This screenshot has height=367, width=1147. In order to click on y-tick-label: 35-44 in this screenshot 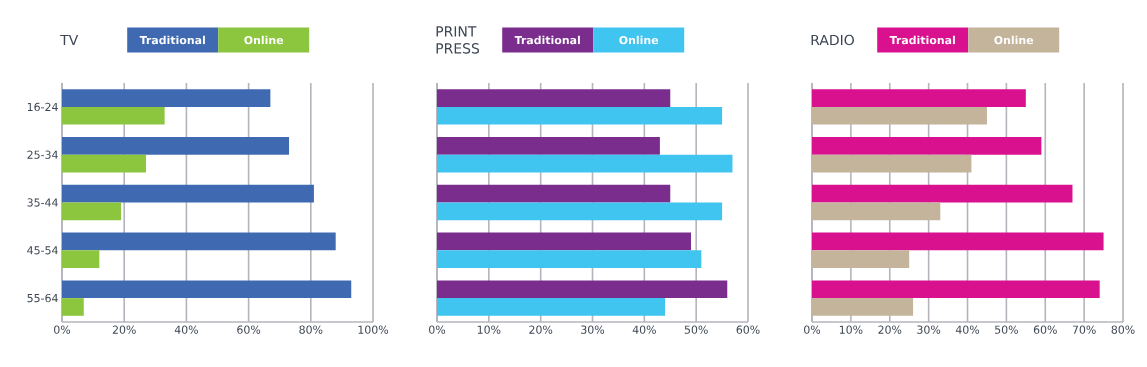, I will do `click(42, 202)`.